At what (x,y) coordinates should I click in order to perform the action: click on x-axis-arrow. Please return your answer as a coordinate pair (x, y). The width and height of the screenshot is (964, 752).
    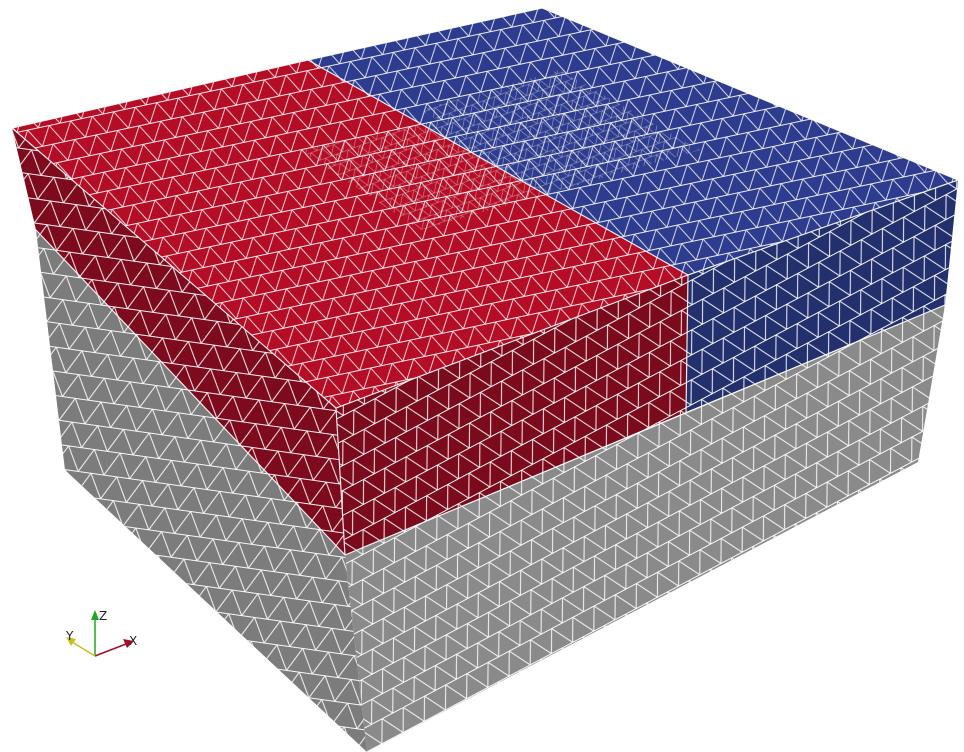
    Looking at the image, I should click on (128, 643).